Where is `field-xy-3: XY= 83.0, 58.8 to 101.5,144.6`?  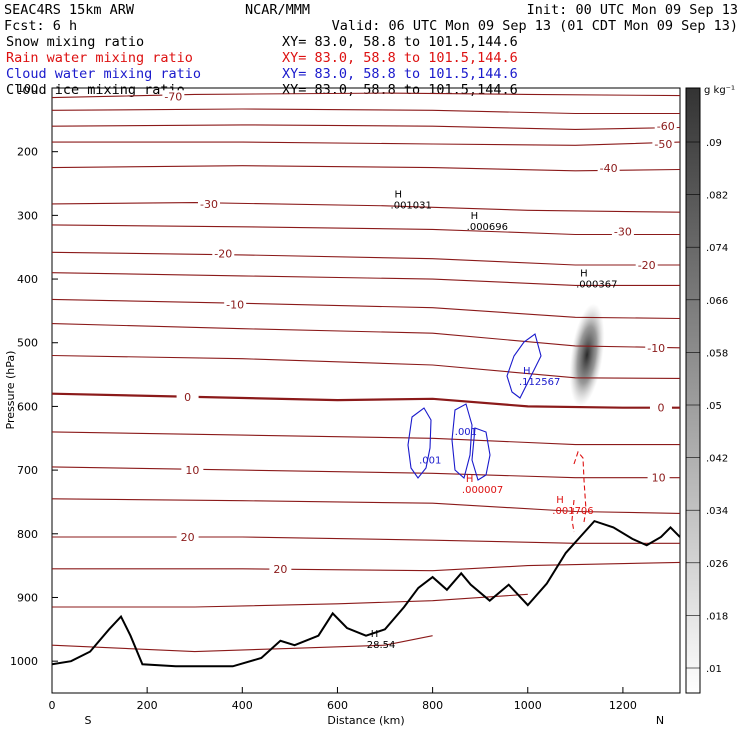 field-xy-3: XY= 83.0, 58.8 to 101.5,144.6 is located at coordinates (400, 90).